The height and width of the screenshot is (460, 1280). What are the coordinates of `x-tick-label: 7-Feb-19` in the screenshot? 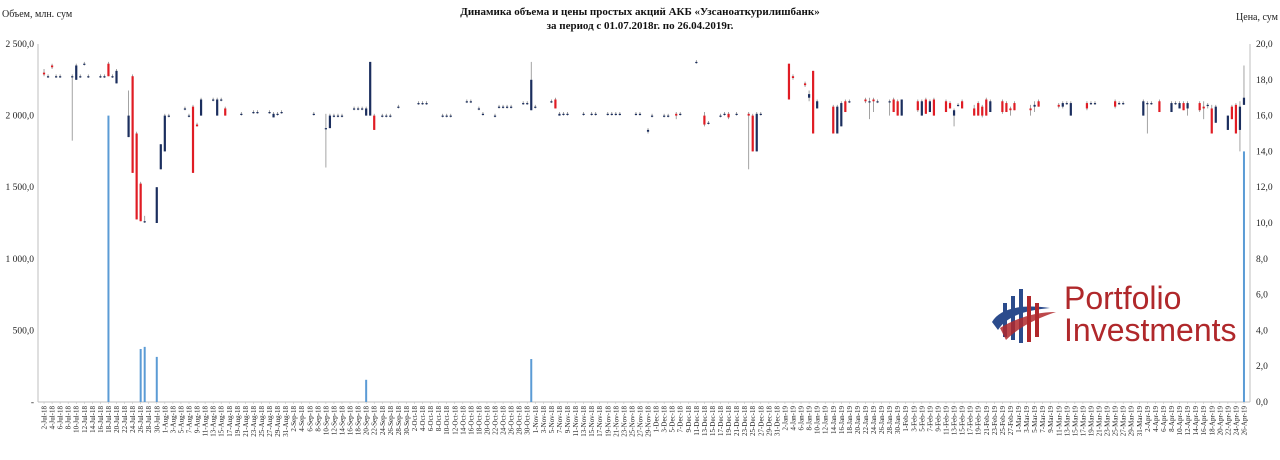 It's located at (930, 419).